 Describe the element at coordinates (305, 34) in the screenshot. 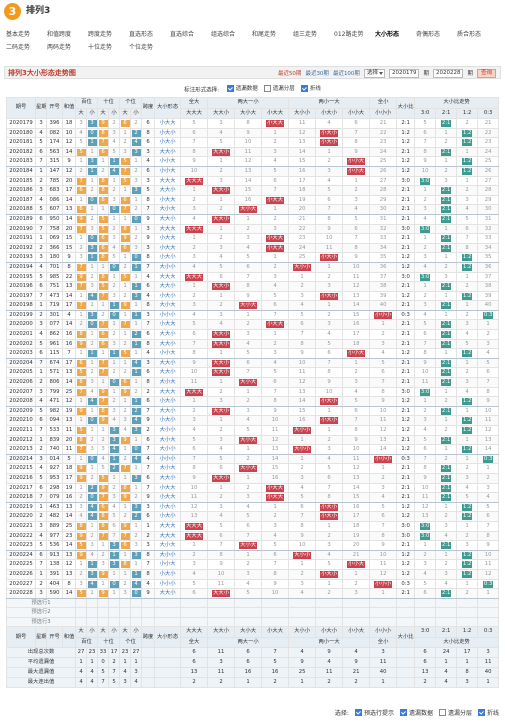

I see `nav-tab: 组三走势` at that location.